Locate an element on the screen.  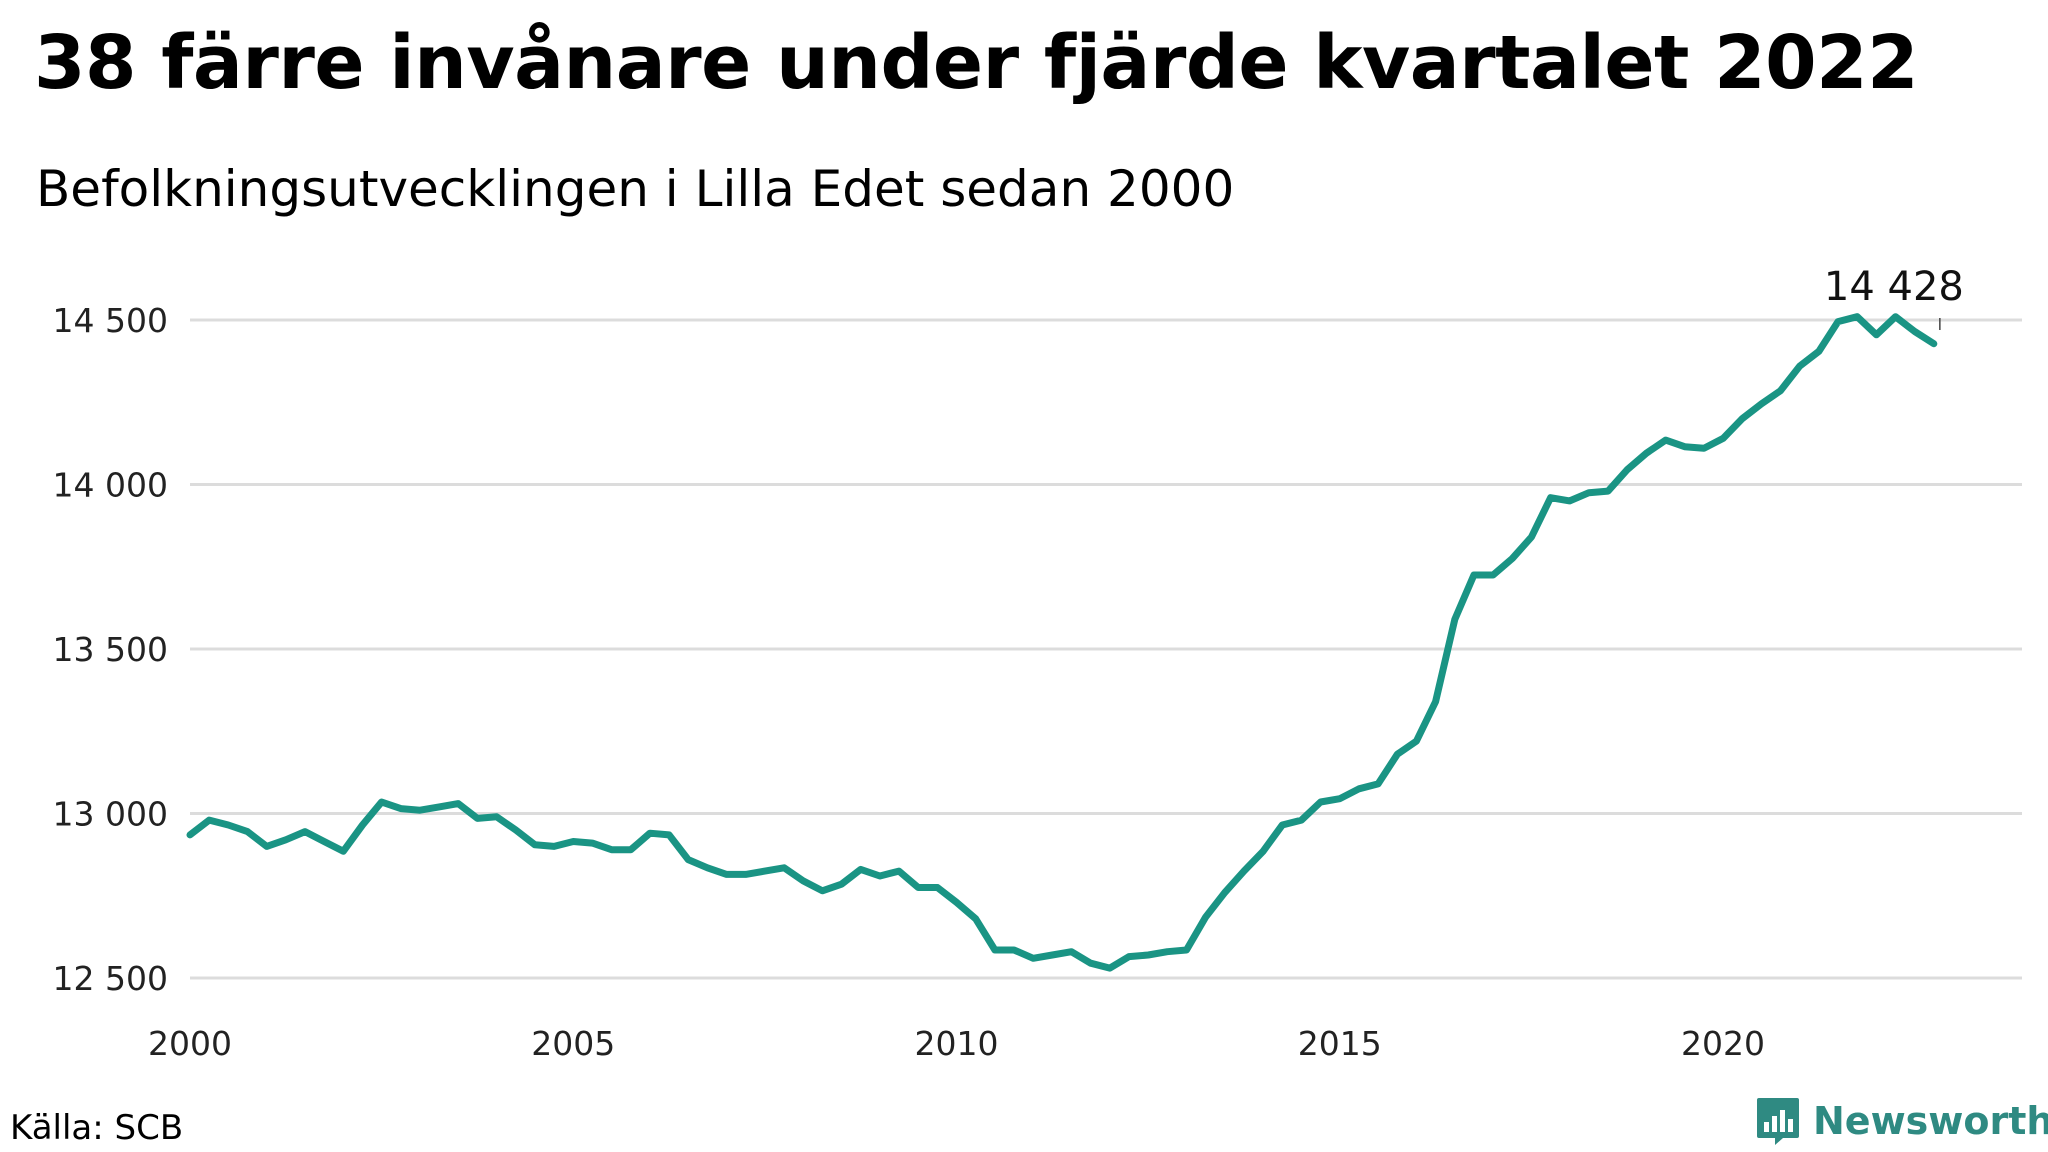
x-axis: 2000 2005 2010 2015 2020 is located at coordinates (956, 1043).